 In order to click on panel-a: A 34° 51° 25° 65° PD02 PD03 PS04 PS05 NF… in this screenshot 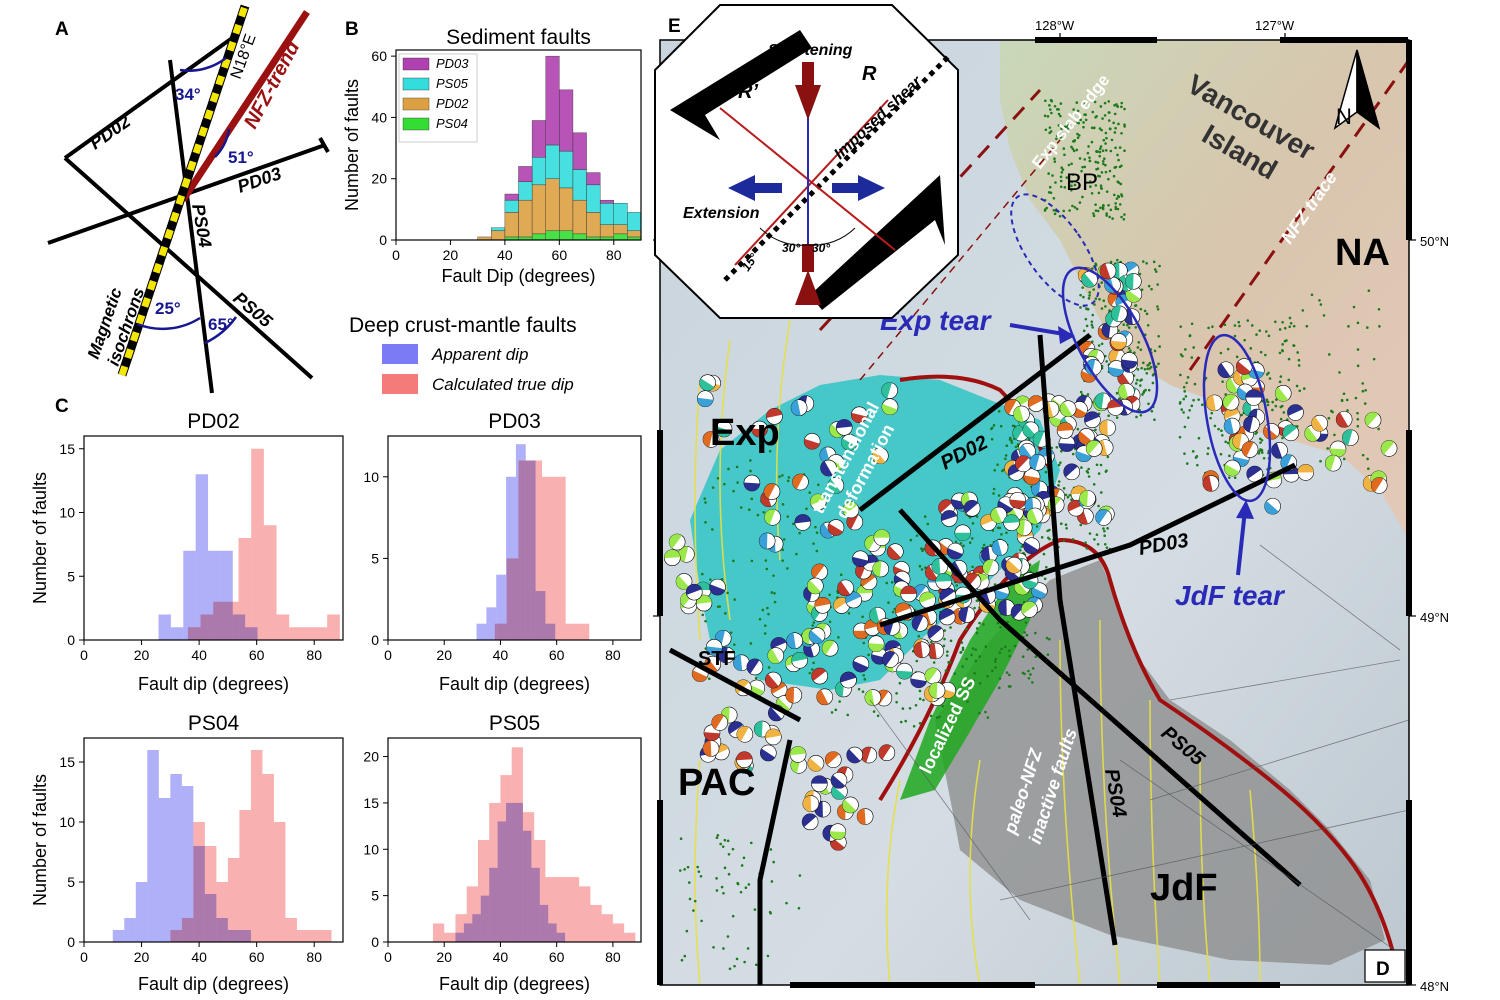, I will do `click(188, 199)`.